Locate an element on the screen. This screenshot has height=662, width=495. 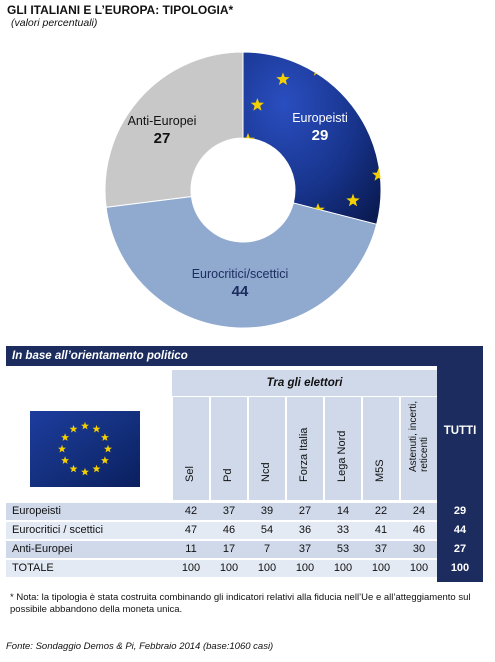
table-cell: 17 is located at coordinates (229, 549).